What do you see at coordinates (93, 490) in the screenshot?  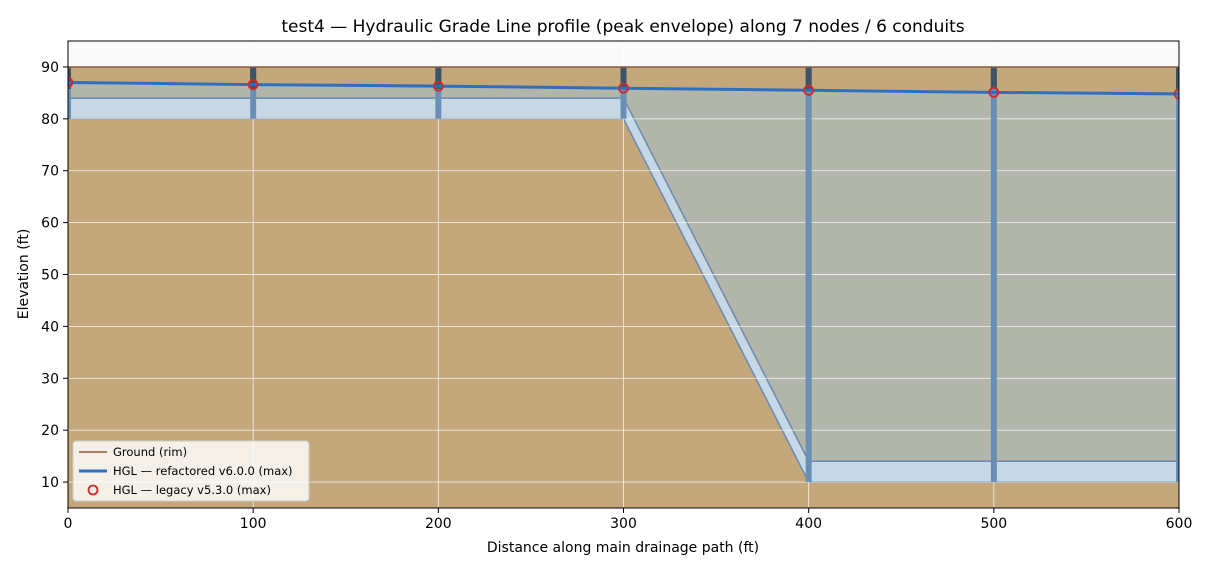 I see `legend-swatch-hgl-legacy` at bounding box center [93, 490].